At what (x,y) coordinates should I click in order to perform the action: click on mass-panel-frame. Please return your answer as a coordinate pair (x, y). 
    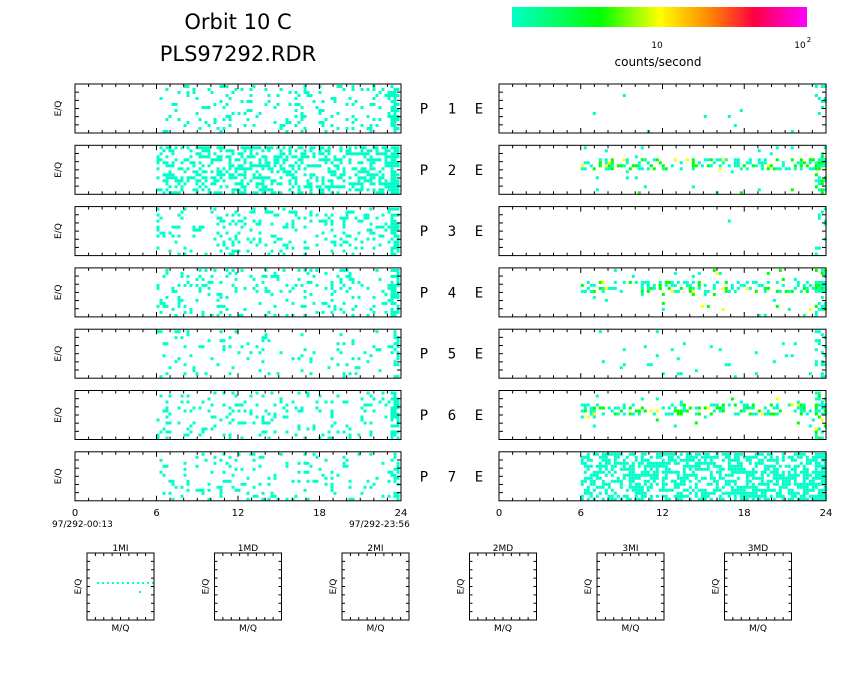
    Looking at the image, I should click on (503, 586).